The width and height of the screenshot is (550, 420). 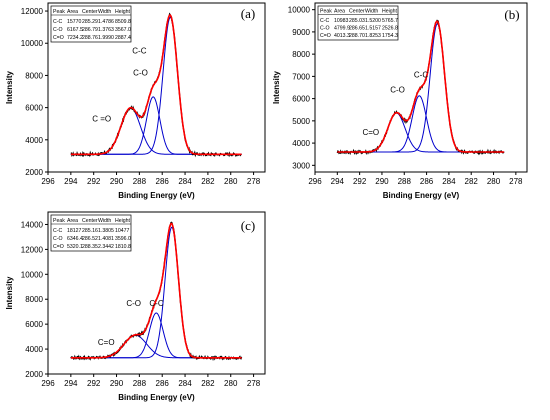 I want to click on table-cell: 288.76, so click(x=90, y=38).